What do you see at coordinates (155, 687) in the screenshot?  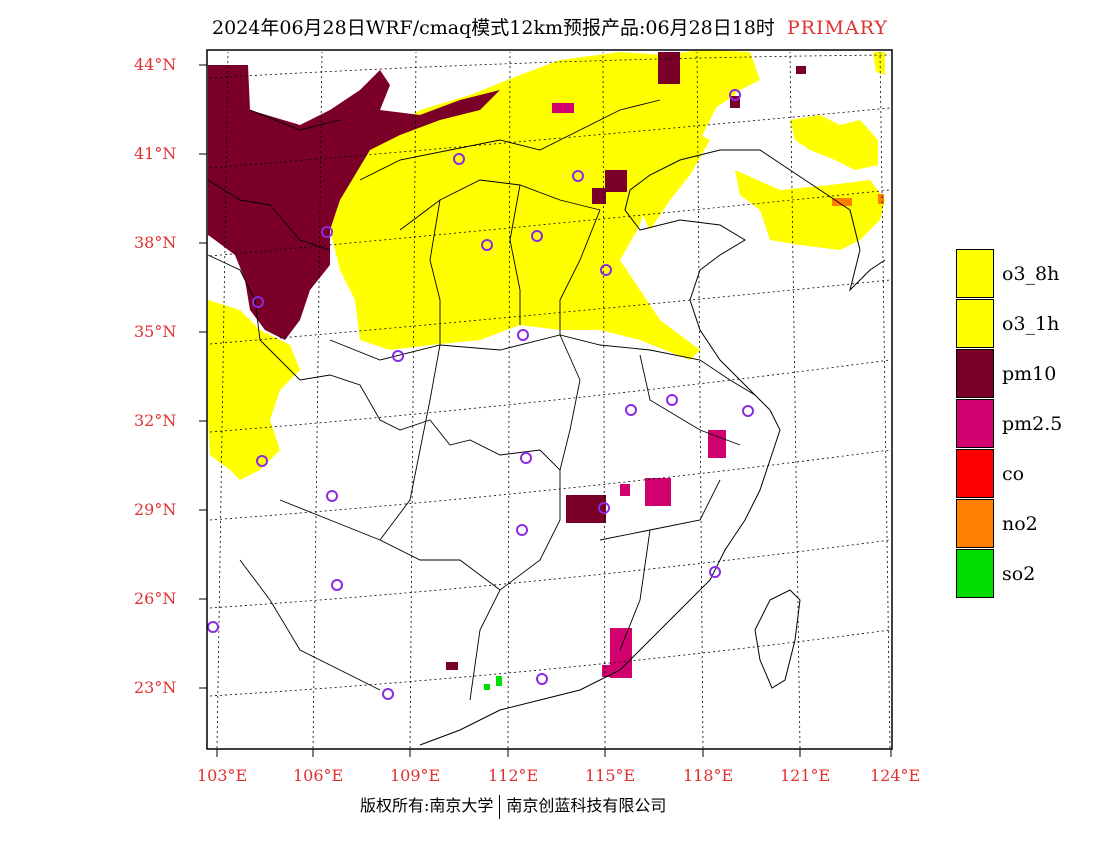 I see `lat-label: 23°N` at bounding box center [155, 687].